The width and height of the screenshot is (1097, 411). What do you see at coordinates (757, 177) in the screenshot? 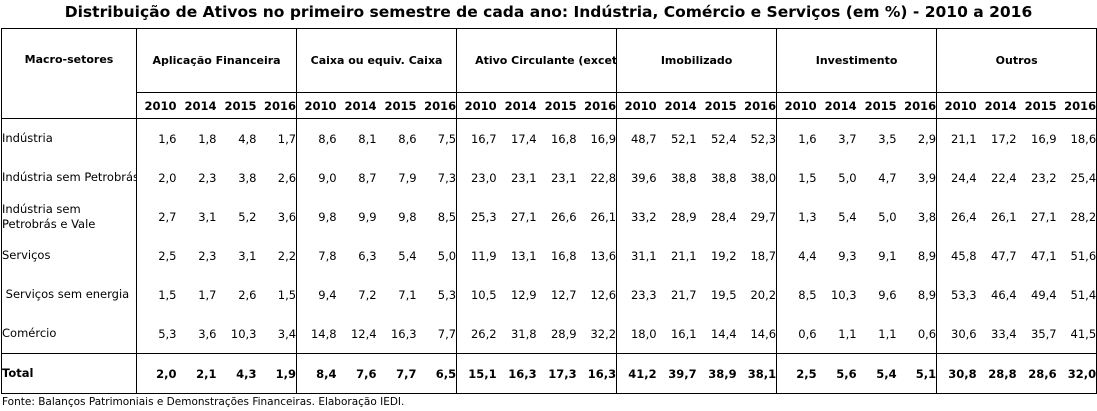
I see `value-cell: 38,0` at bounding box center [757, 177].